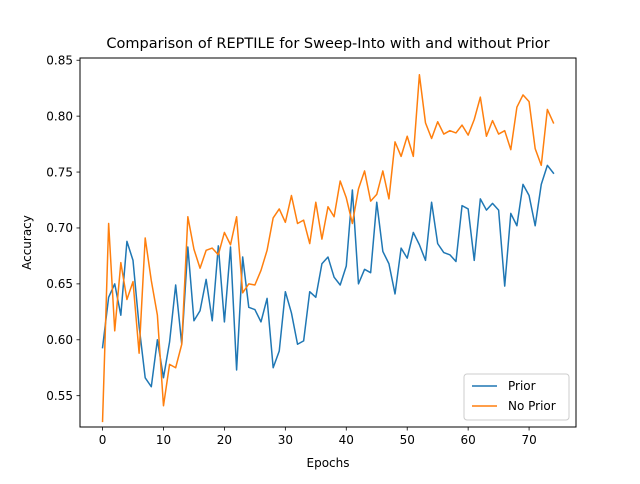 Image resolution: width=640 pixels, height=484 pixels. What do you see at coordinates (522, 386) in the screenshot?
I see `legend-label: Prior` at bounding box center [522, 386].